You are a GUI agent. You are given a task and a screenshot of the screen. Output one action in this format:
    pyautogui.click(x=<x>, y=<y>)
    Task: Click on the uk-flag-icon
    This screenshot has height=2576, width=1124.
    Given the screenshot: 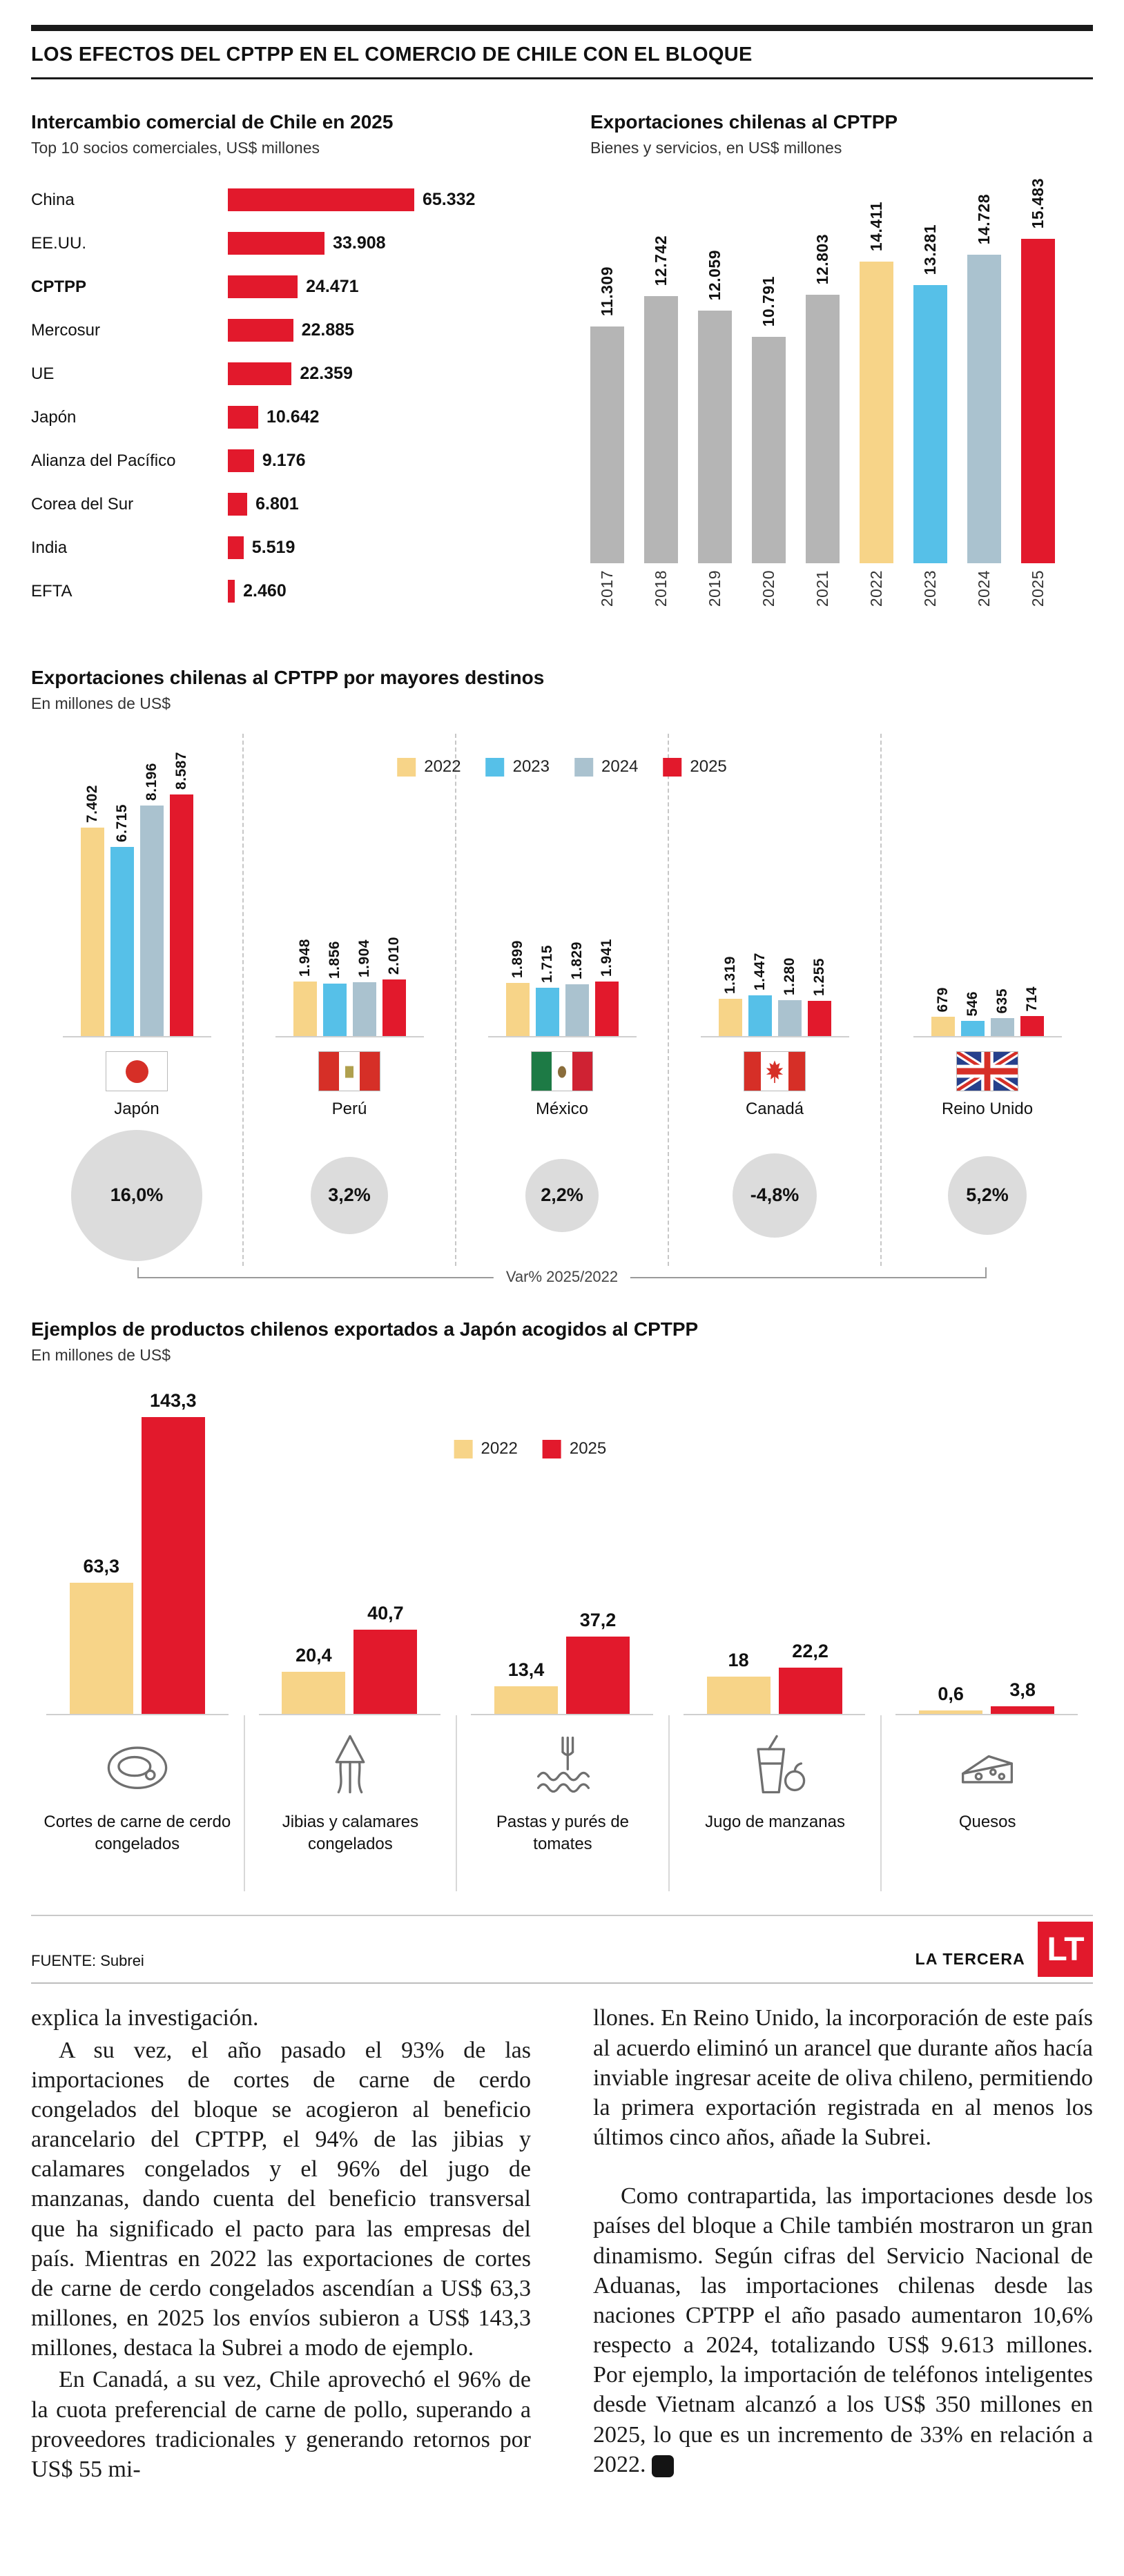 What is the action you would take?
    pyautogui.click(x=987, y=1071)
    